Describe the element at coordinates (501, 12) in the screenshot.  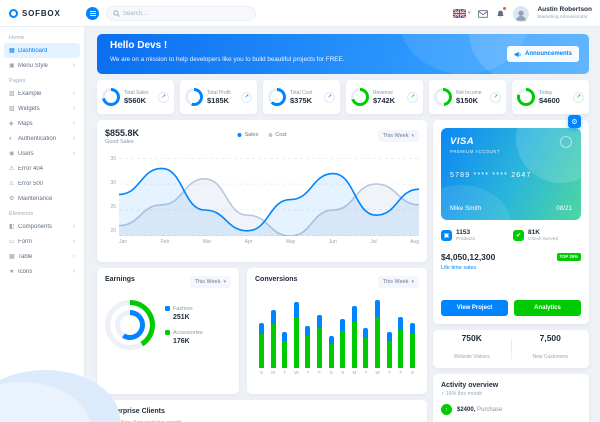
I see `notifications-button` at that location.